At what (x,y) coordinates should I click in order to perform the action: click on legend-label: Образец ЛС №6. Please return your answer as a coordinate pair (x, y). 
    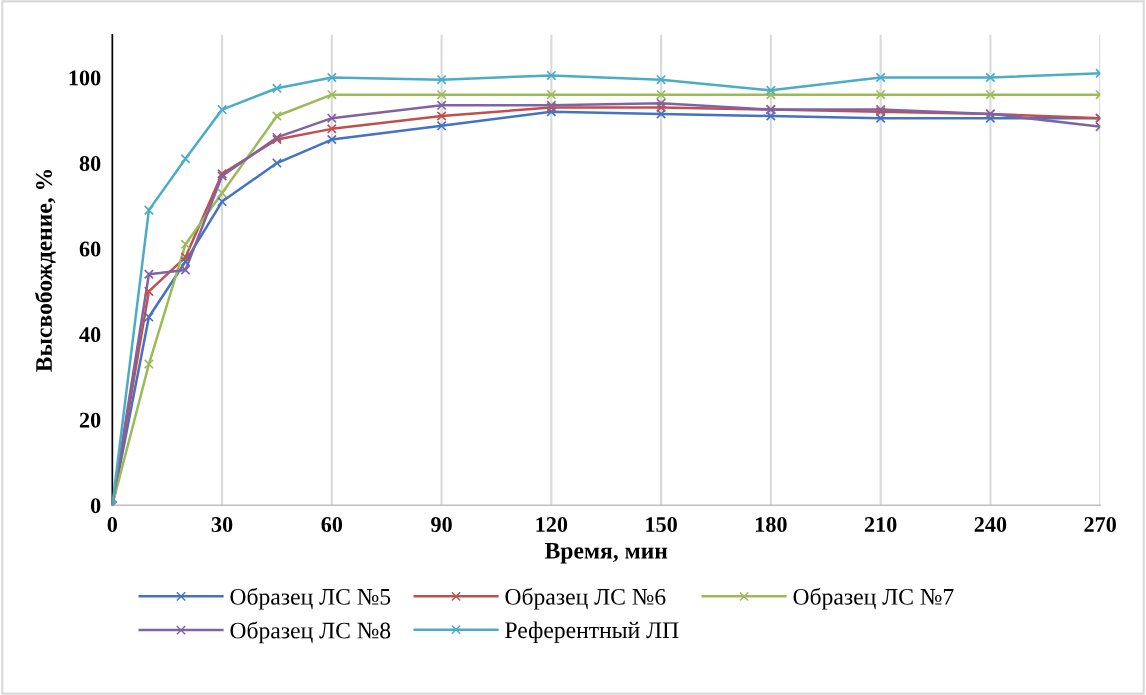
    Looking at the image, I should click on (585, 598).